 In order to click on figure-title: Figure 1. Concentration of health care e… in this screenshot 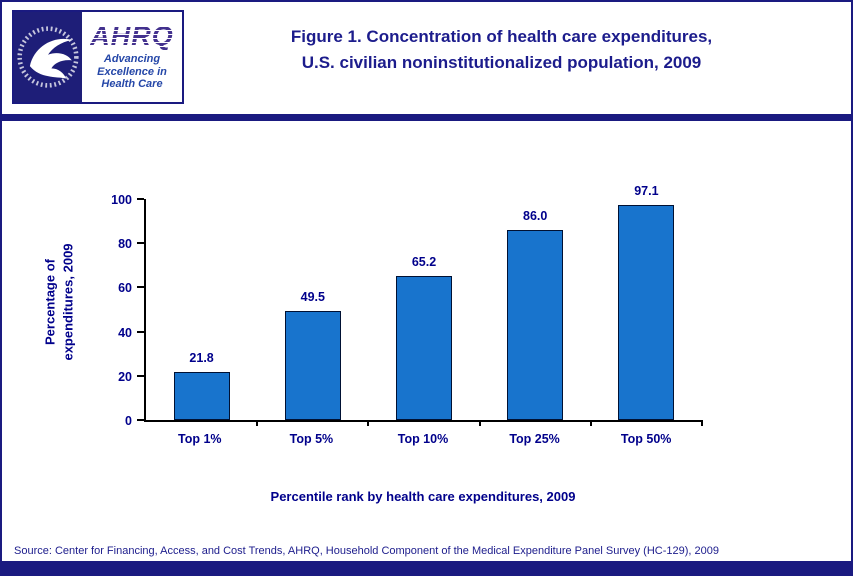, I will do `click(501, 50)`.